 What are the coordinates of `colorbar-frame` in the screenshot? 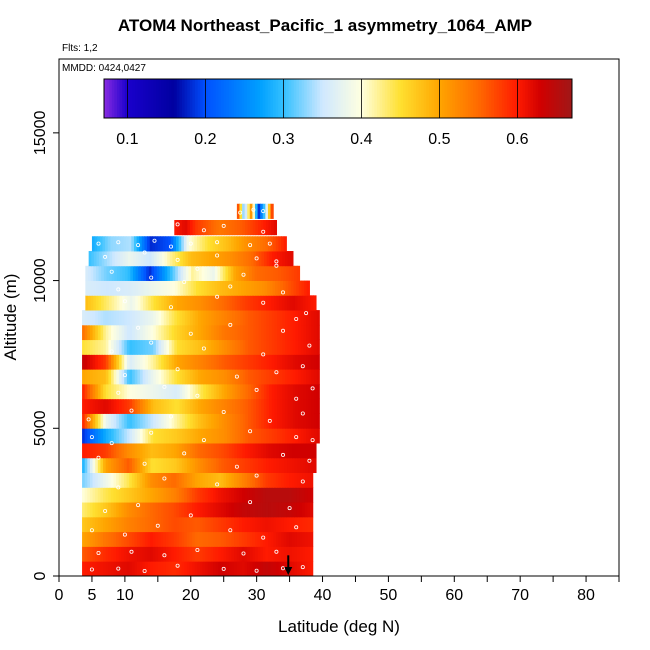 It's located at (338, 98).